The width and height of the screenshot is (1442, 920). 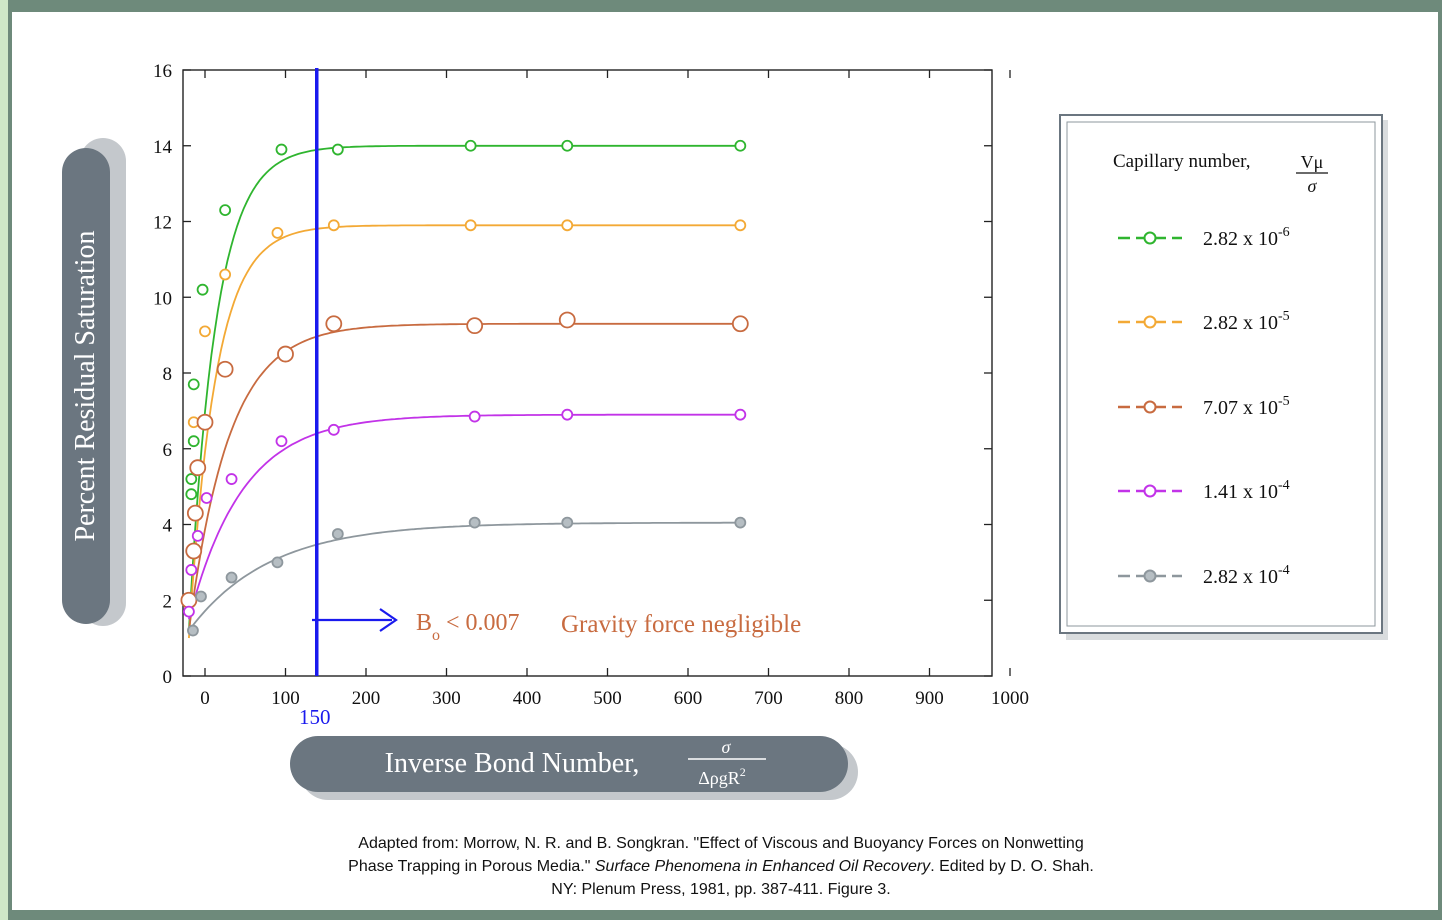 What do you see at coordinates (1246, 321) in the screenshot?
I see `legend-label: 2.82 x 10⁻⁵` at bounding box center [1246, 321].